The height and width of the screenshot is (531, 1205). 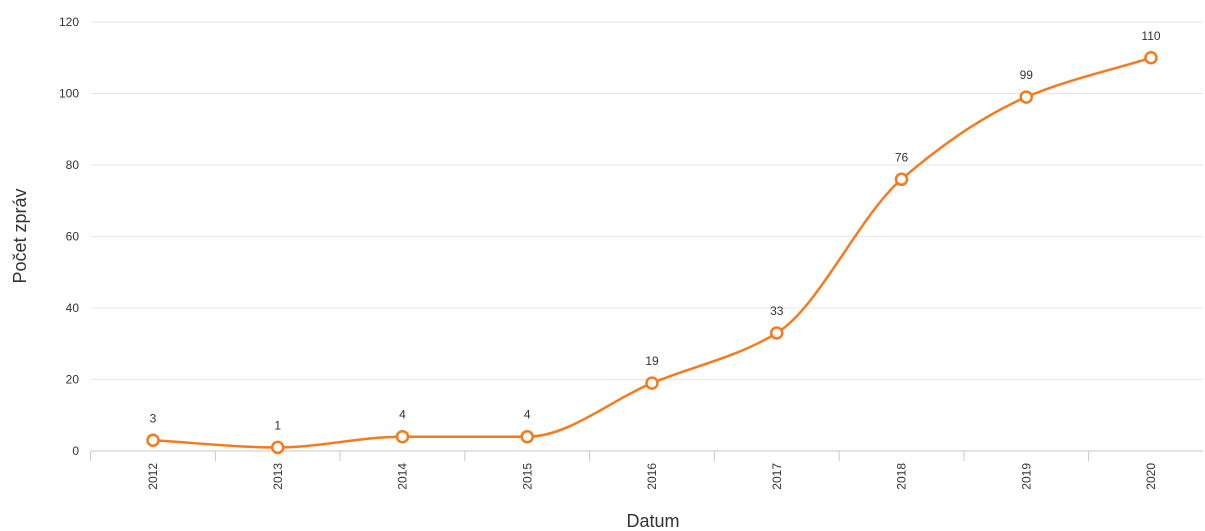 I want to click on y-tick-label: 20, so click(x=73, y=380).